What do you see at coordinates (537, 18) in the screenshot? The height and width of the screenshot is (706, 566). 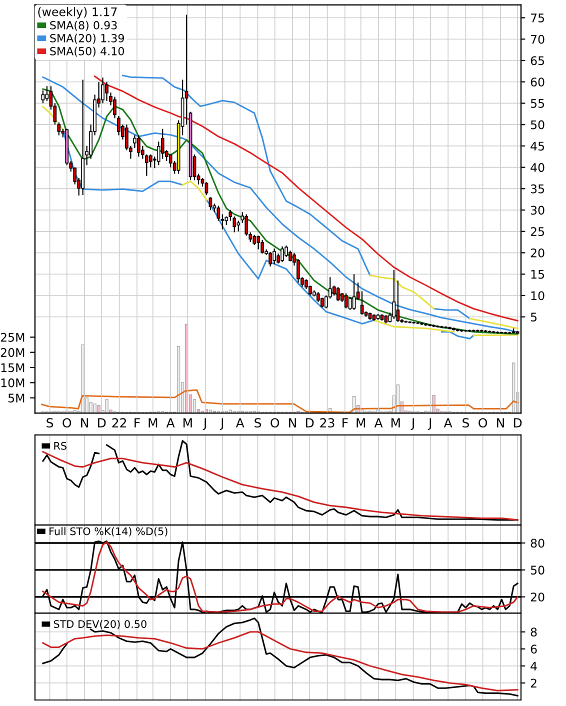 I see `y-tick-label: 75` at bounding box center [537, 18].